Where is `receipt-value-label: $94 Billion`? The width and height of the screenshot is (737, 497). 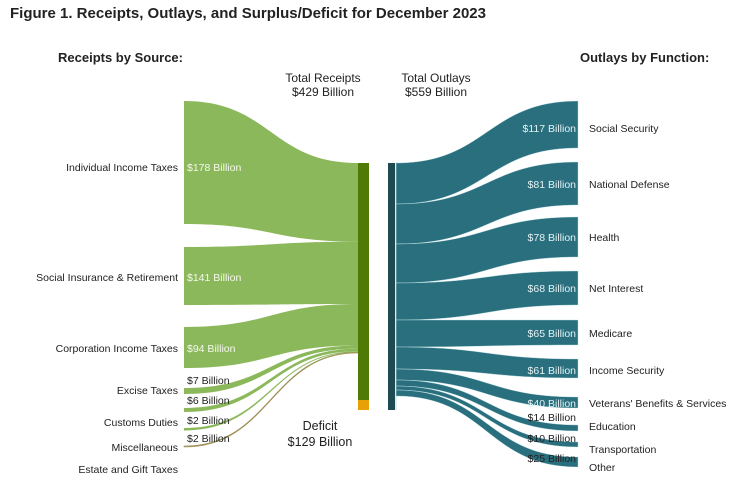
receipt-value-label: $94 Billion is located at coordinates (211, 349).